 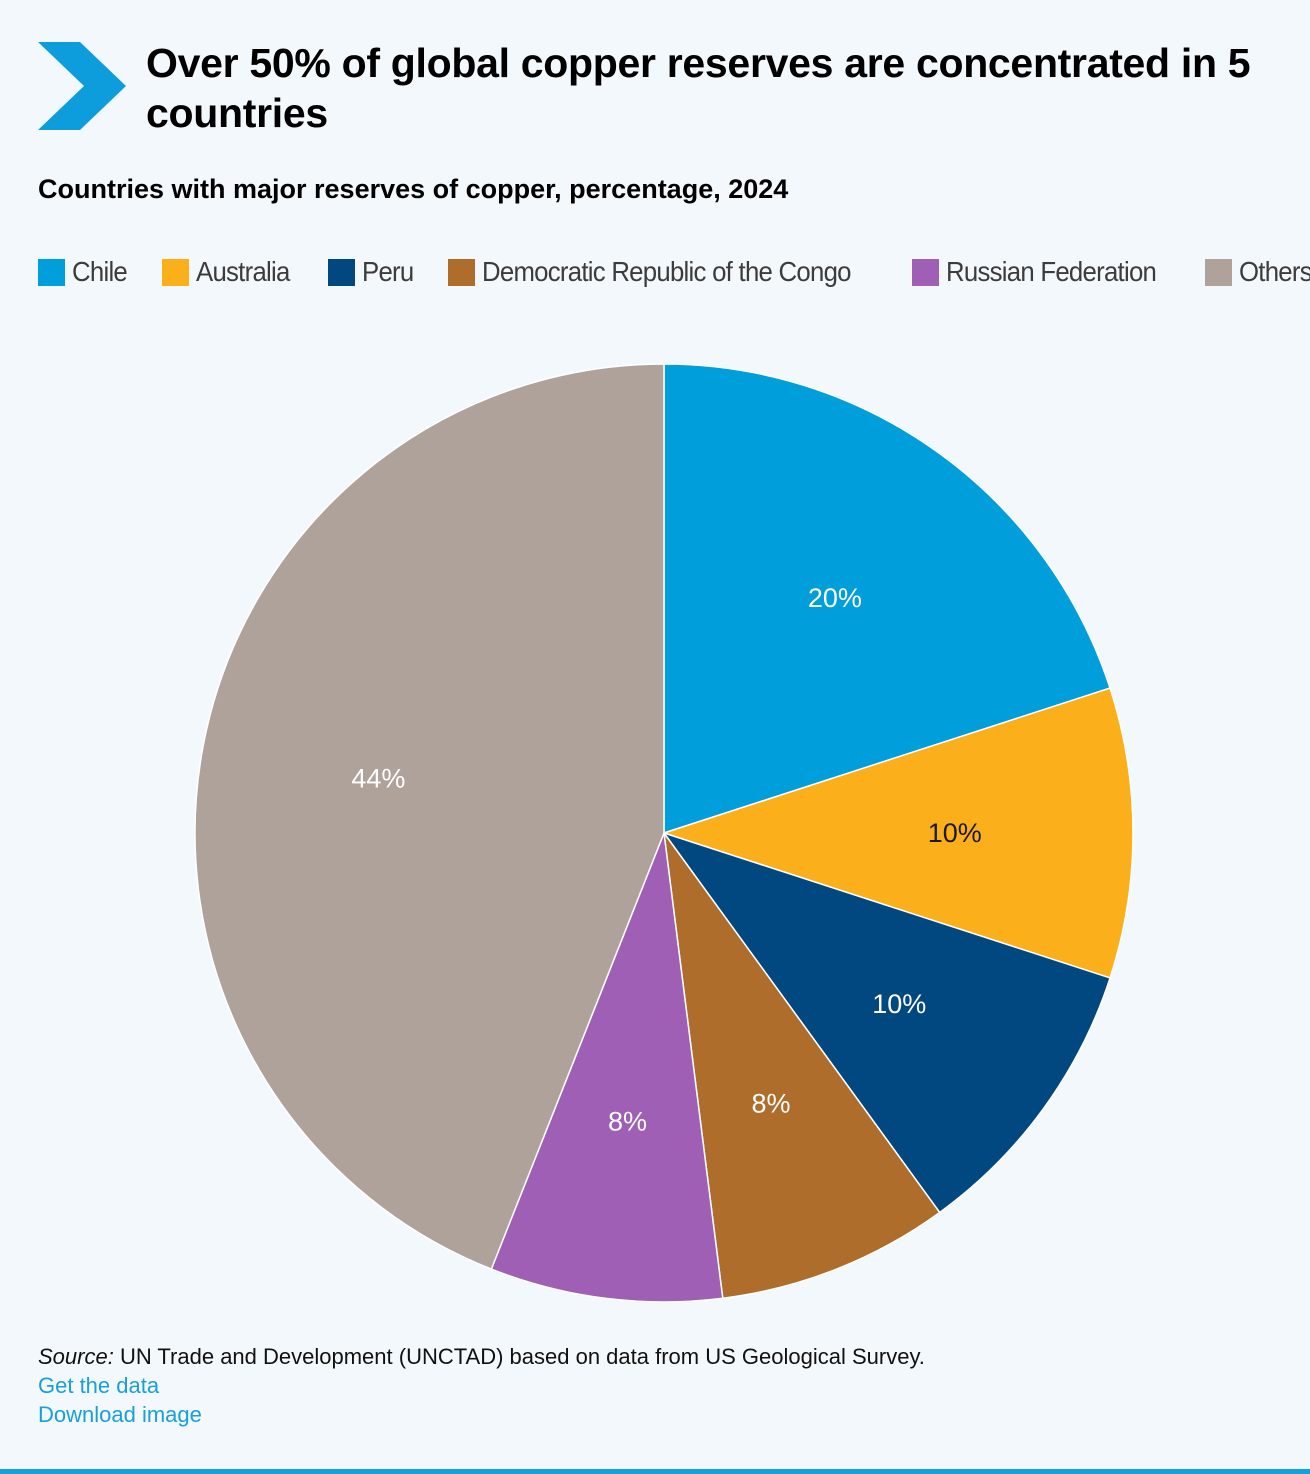 I want to click on pie-slice-russian-federation, so click(x=607, y=1067).